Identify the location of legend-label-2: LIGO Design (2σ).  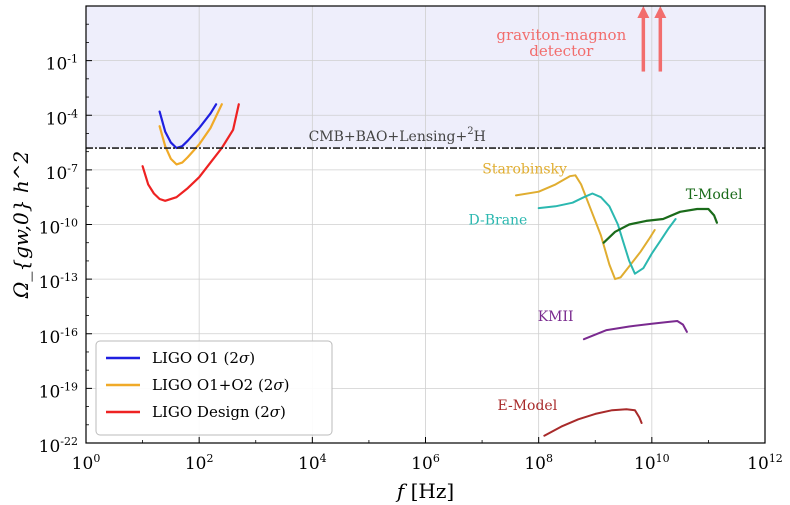
(219, 412).